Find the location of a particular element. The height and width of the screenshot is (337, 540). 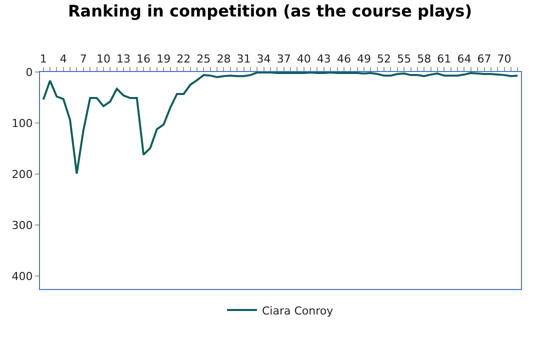

x-tick-label: 4 is located at coordinates (63, 59).